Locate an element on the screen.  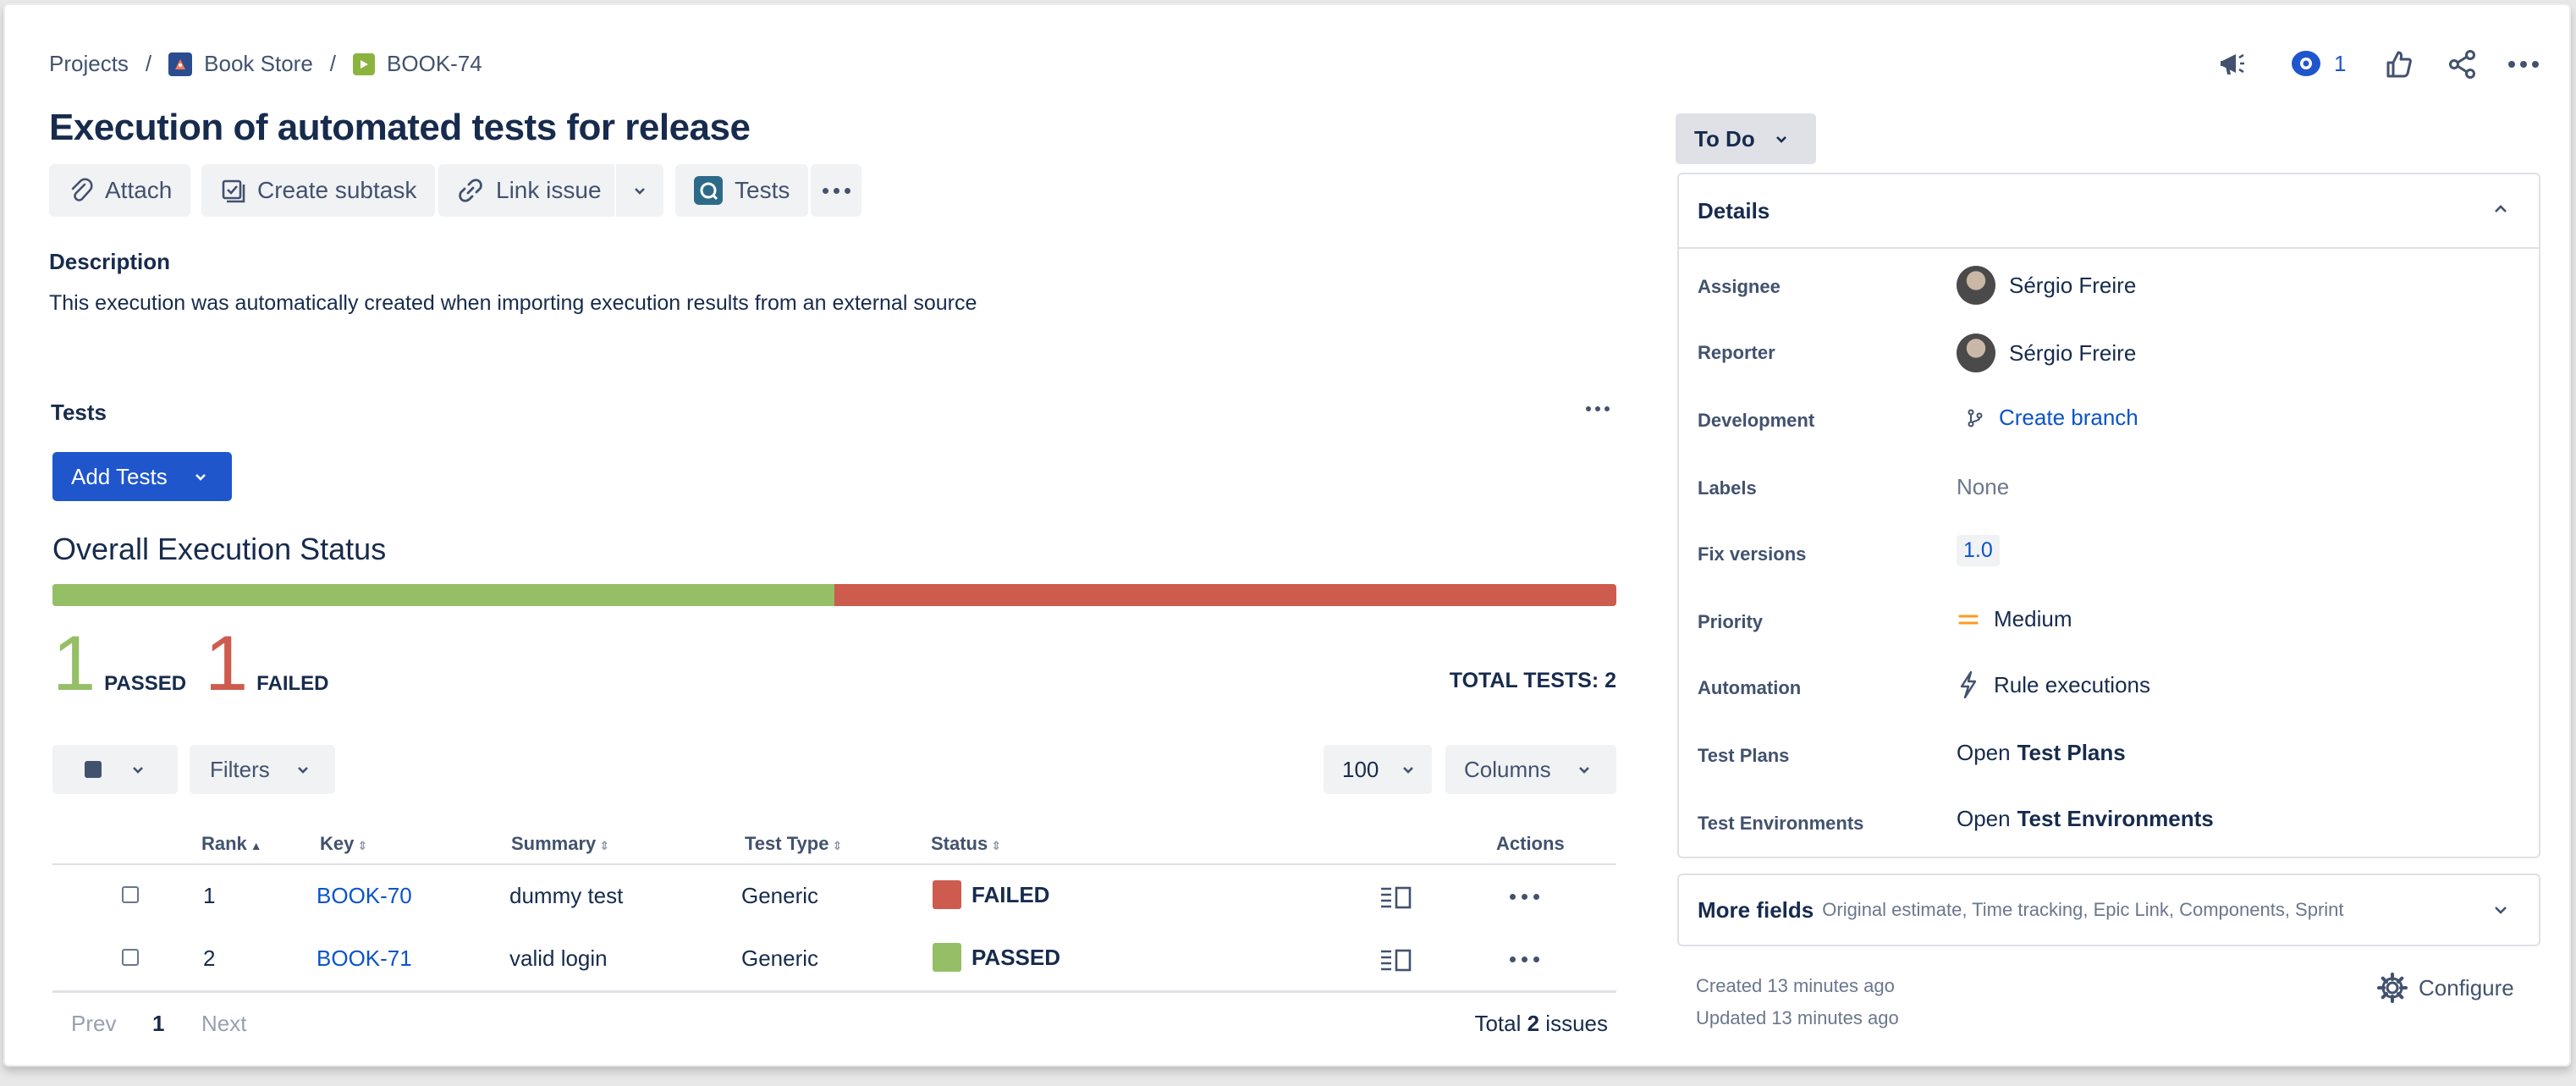
column-header-rank: Rank ▲ is located at coordinates (231, 843).